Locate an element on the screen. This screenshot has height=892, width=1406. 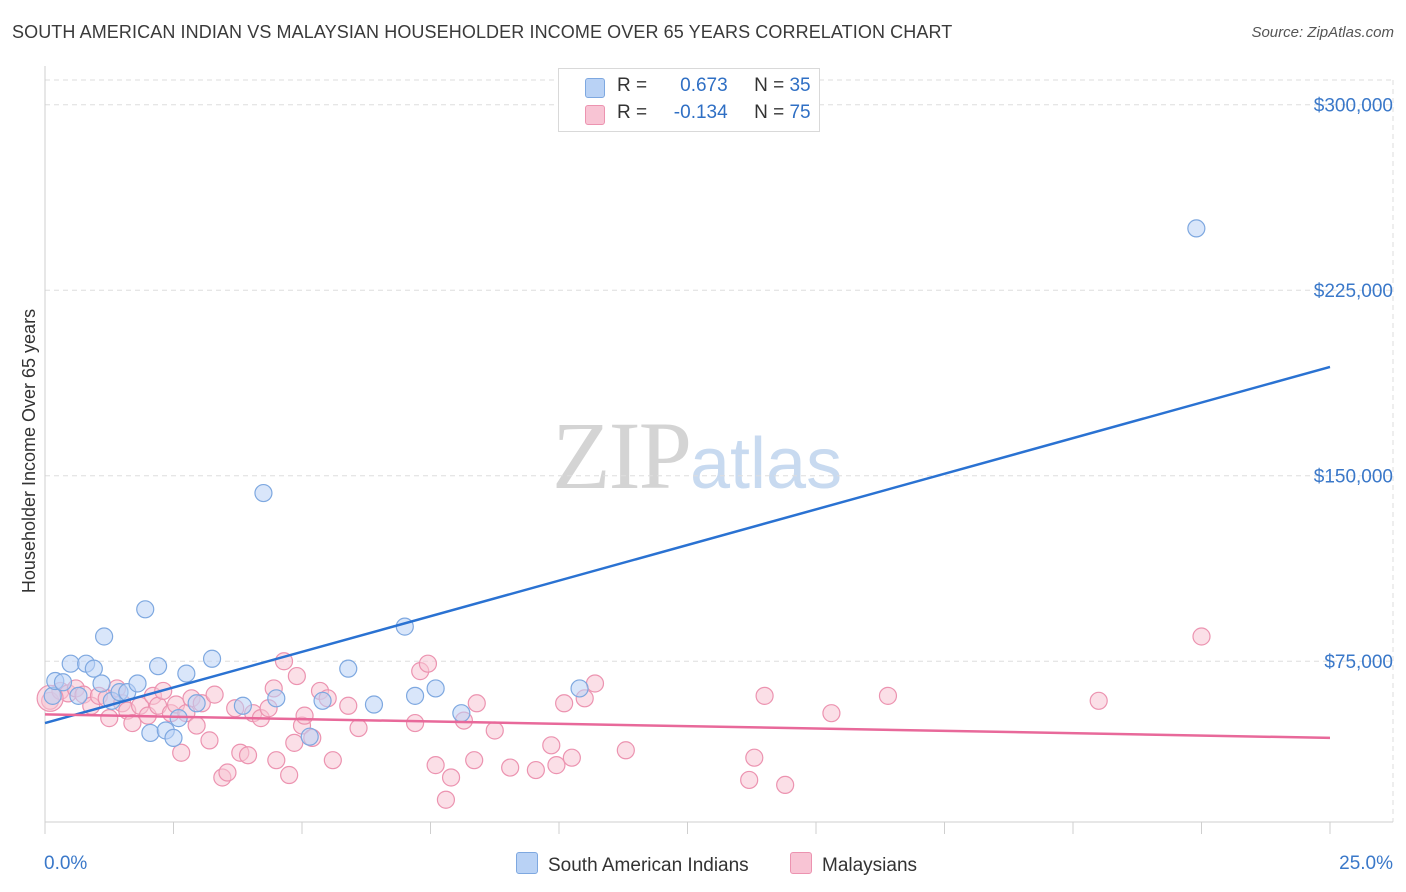
series-name: Malaysians is located at coordinates (870, 865).